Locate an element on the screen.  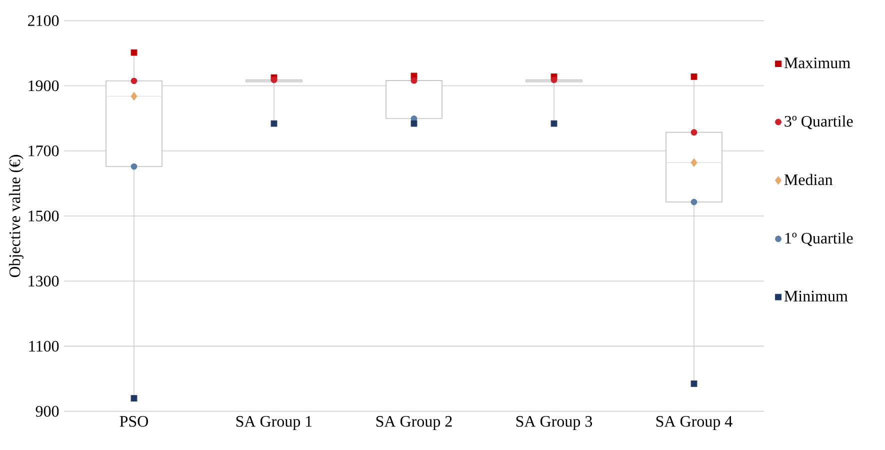
x-tick-label: SA Group 4 is located at coordinates (694, 423).